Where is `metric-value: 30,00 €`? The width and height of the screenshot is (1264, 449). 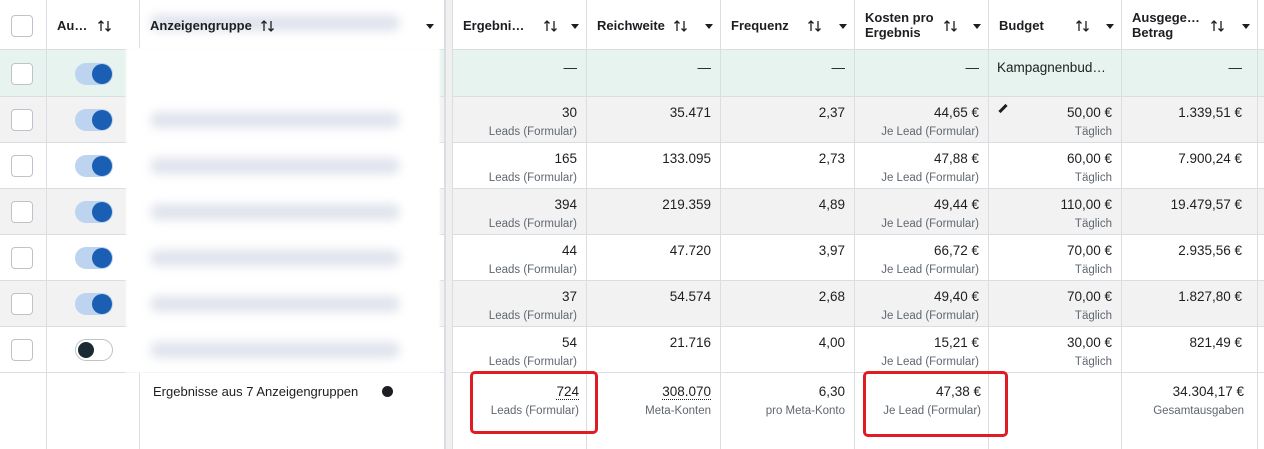
metric-value: 30,00 € is located at coordinates (1089, 342).